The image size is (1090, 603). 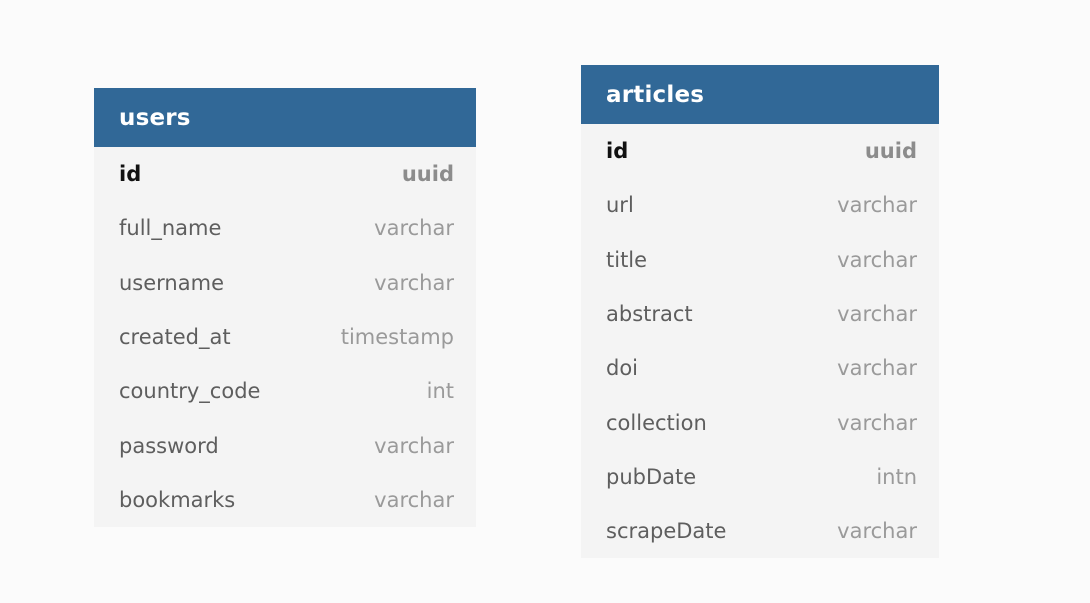 What do you see at coordinates (285, 117) in the screenshot?
I see `table-header: users` at bounding box center [285, 117].